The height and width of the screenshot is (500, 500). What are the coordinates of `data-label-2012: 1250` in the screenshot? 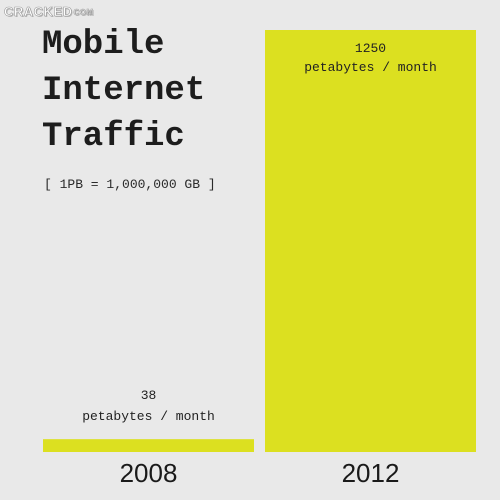 It's located at (370, 48).